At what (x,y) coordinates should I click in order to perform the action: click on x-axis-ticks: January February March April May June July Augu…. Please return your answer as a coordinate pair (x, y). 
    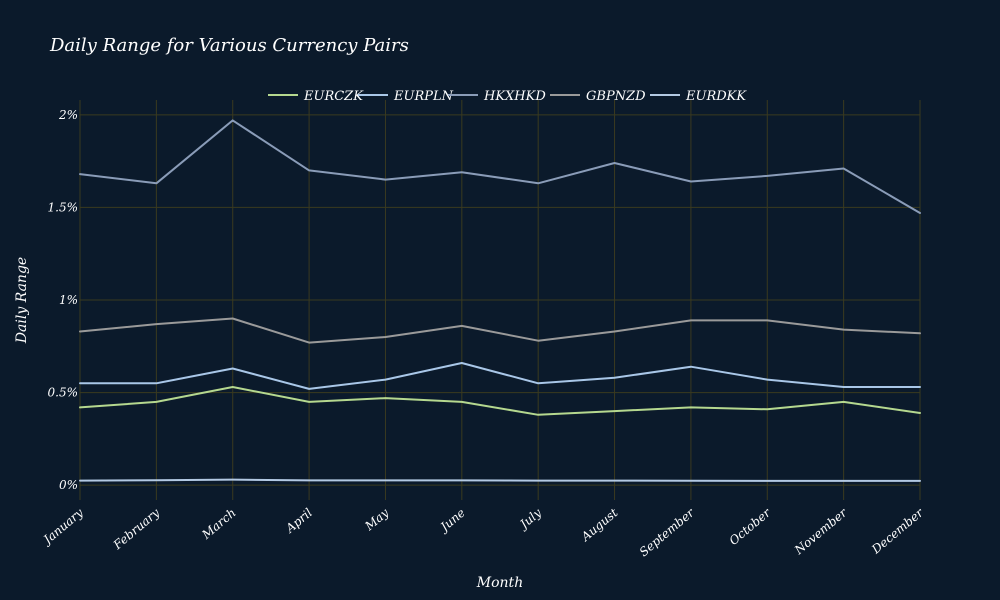
    Looking at the image, I should click on (483, 532).